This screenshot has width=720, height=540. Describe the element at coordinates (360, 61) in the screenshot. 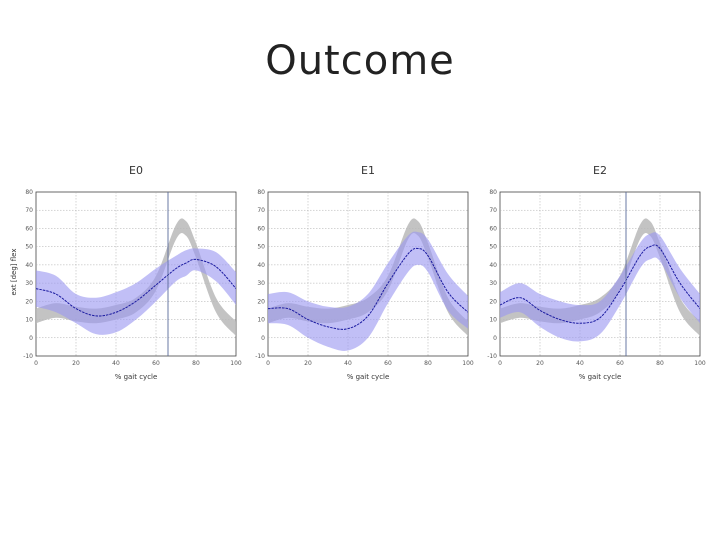

I see `slide-title: Outcome` at that location.